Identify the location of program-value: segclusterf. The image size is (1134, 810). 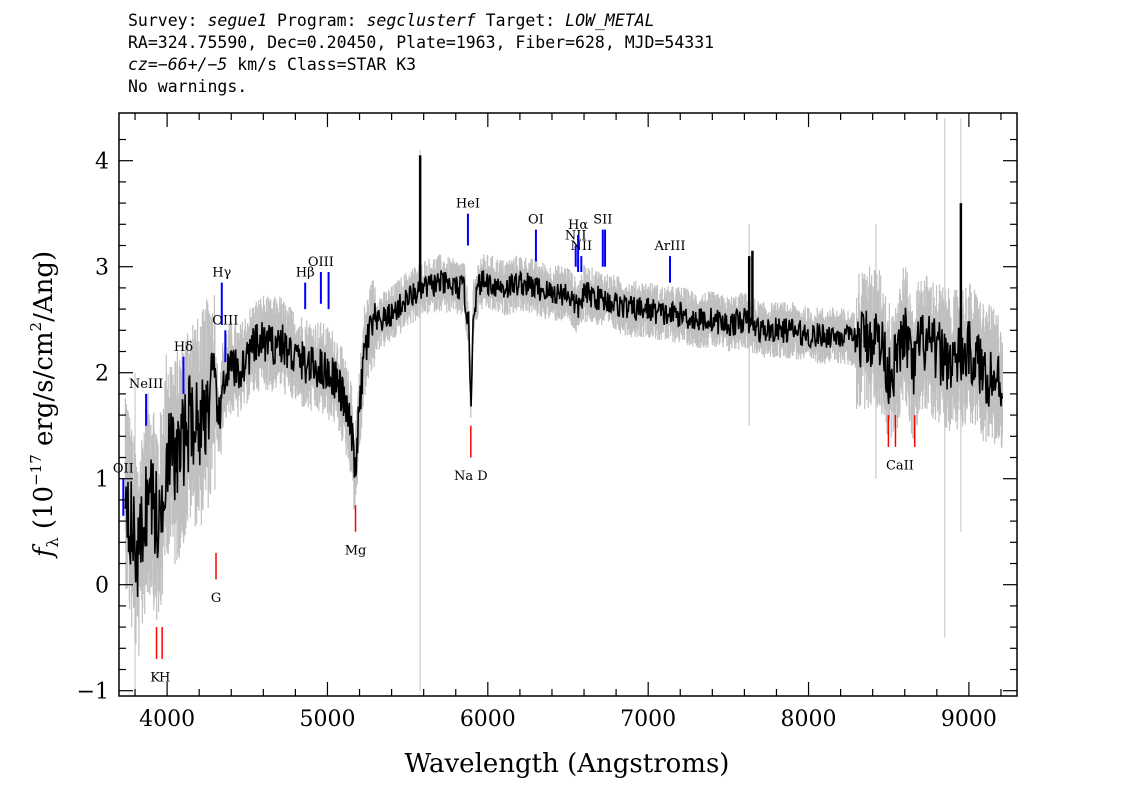
(421, 20).